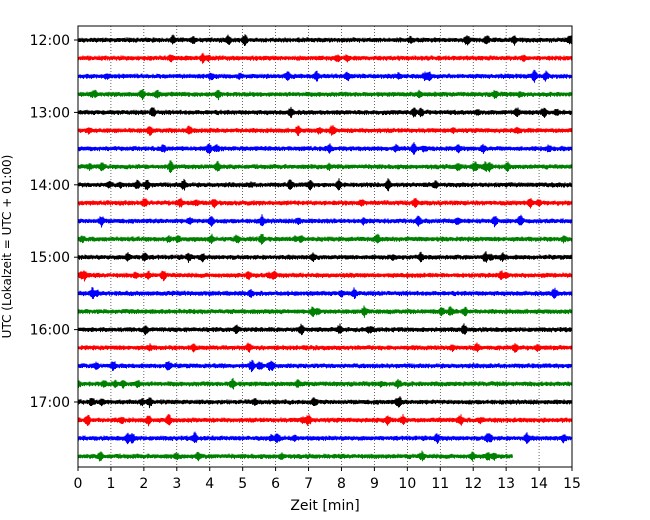 Image resolution: width=650 pixels, height=520 pixels. Describe the element at coordinates (50, 331) in the screenshot. I see `y-tick-label: 16:00` at that location.